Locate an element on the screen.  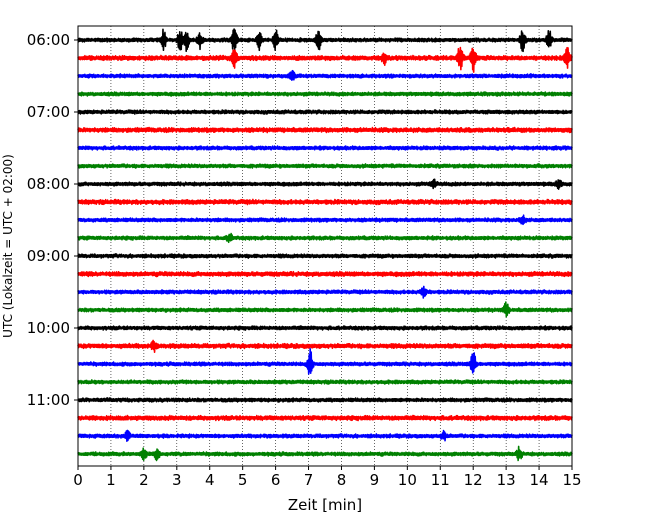
x-tick-label: 4 is located at coordinates (210, 480).